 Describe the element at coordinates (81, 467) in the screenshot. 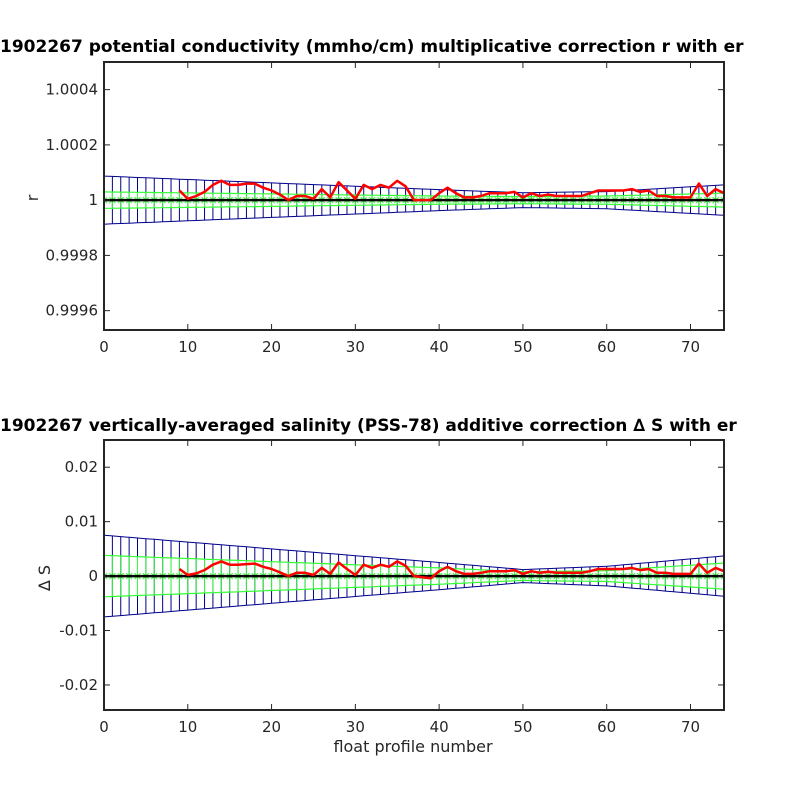

I see `y-tick-label: 0.02` at that location.